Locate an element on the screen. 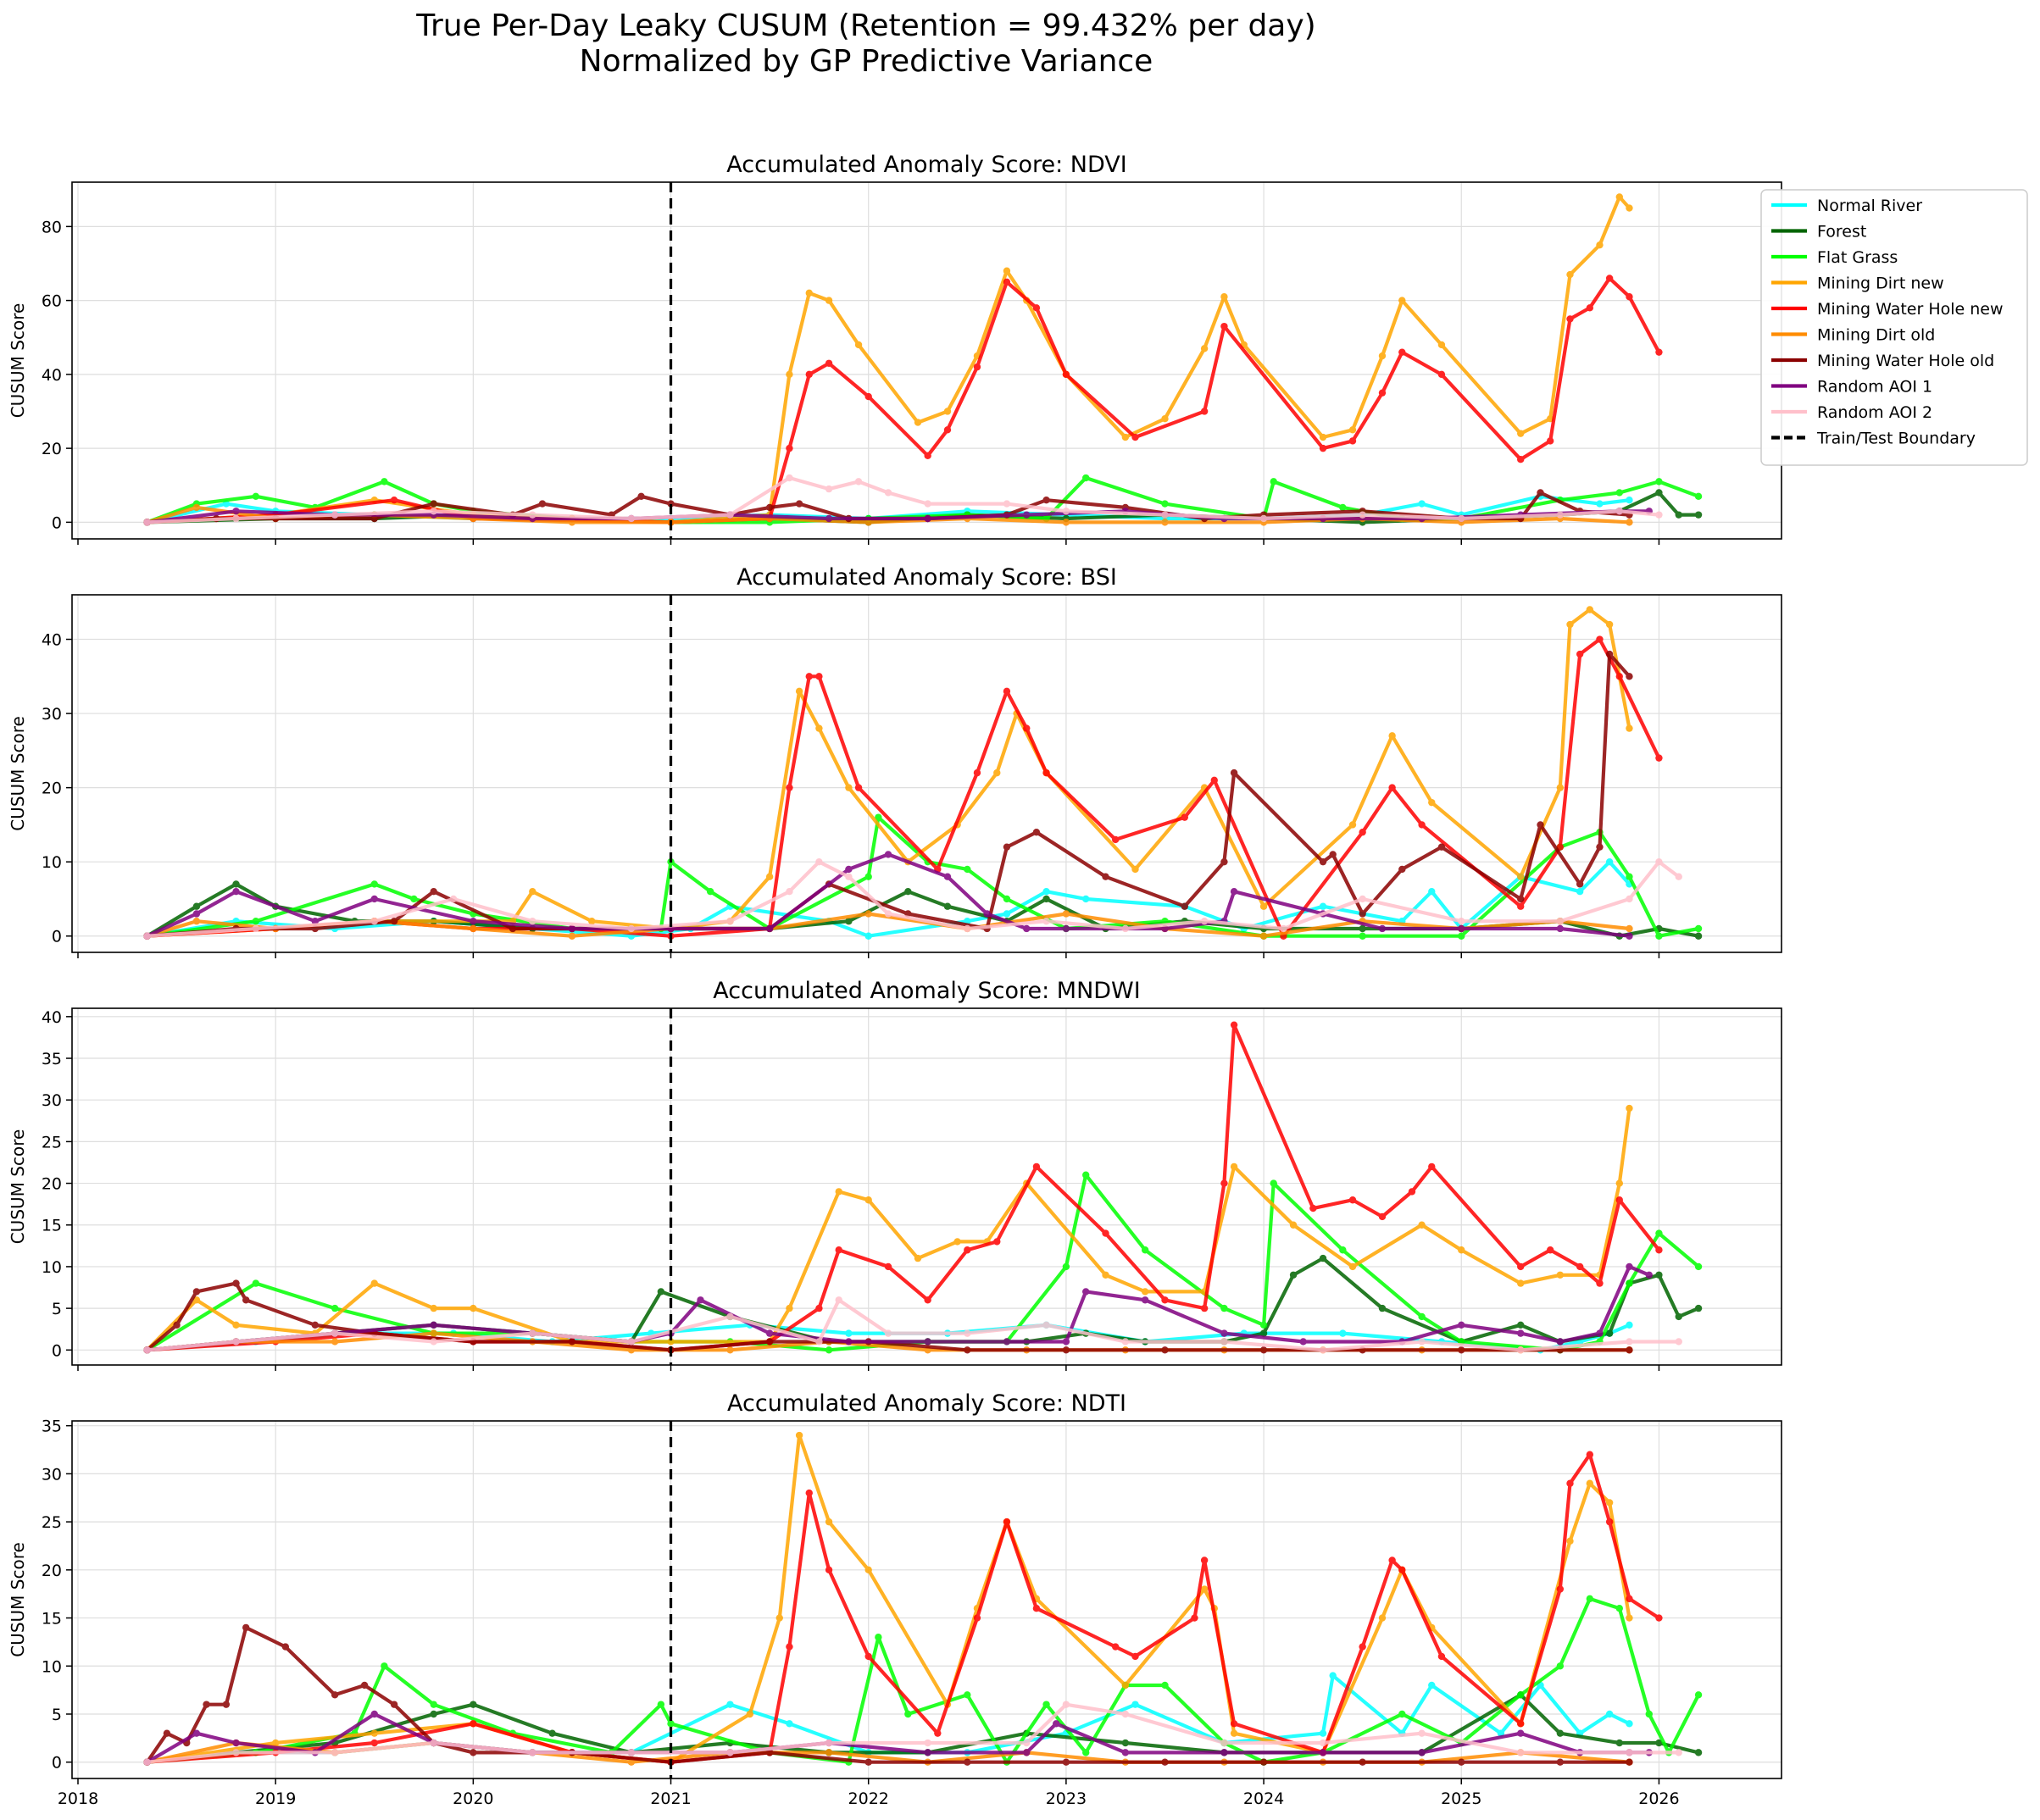 The image size is (2040, 1820). x-tick-label: 2025 is located at coordinates (1461, 1798).